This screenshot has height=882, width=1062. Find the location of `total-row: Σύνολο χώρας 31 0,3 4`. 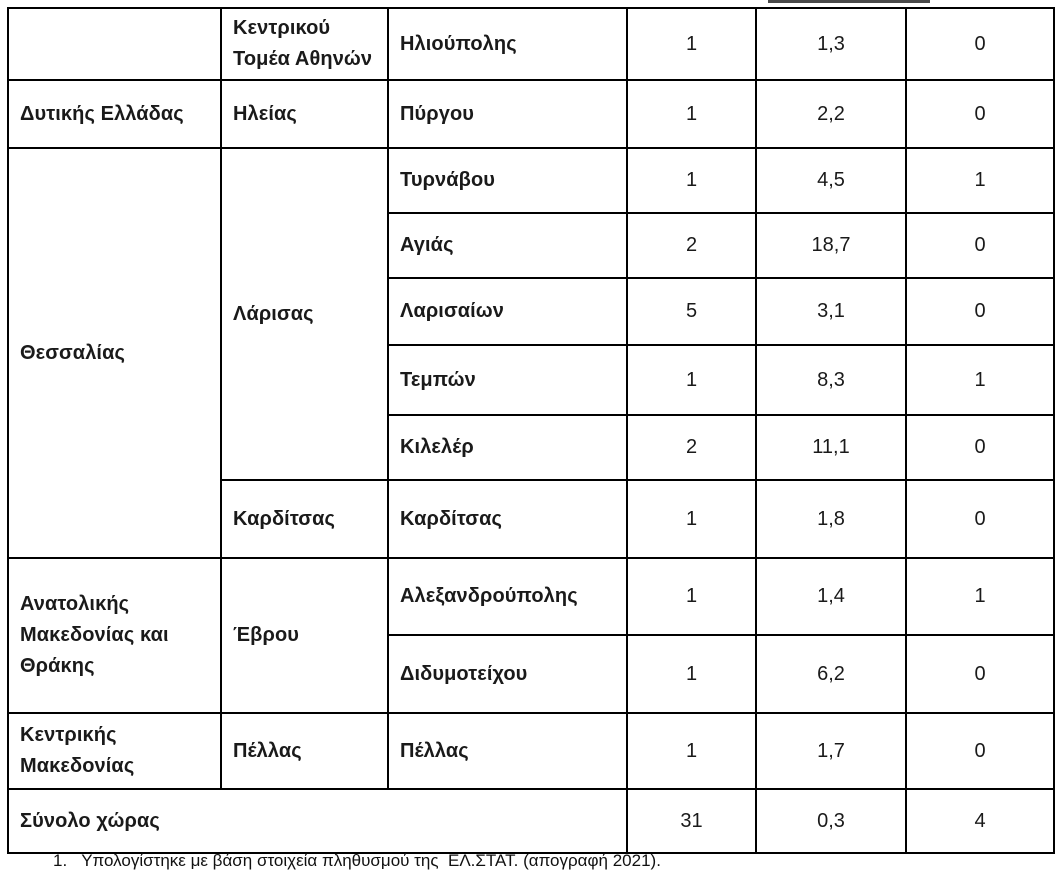

total-row: Σύνολο χώρας 31 0,3 4 is located at coordinates (531, 821).